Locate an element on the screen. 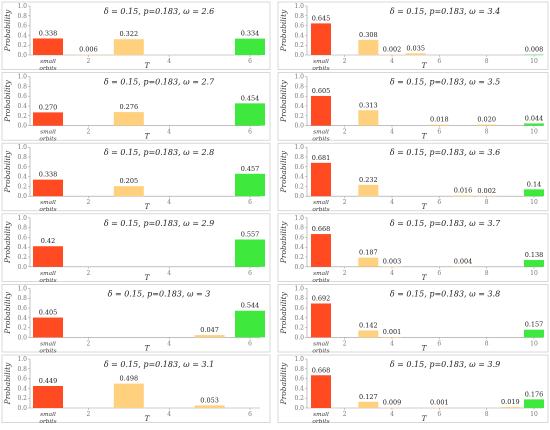 This screenshot has width=550, height=430. bar-value-label: 0.692 is located at coordinates (321, 298).